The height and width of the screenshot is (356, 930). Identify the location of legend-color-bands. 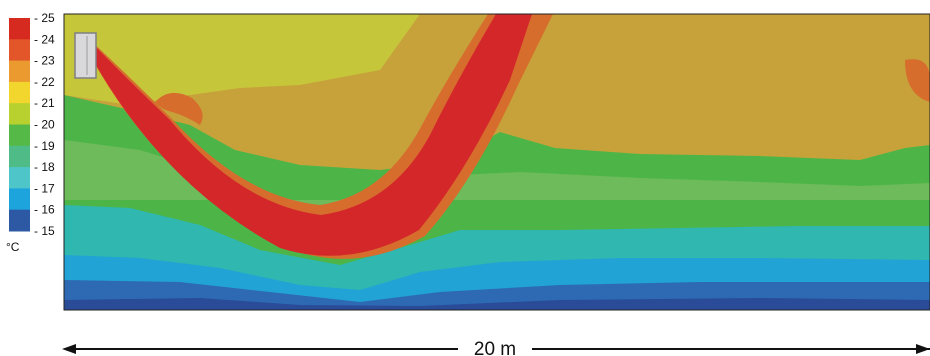
(19, 125).